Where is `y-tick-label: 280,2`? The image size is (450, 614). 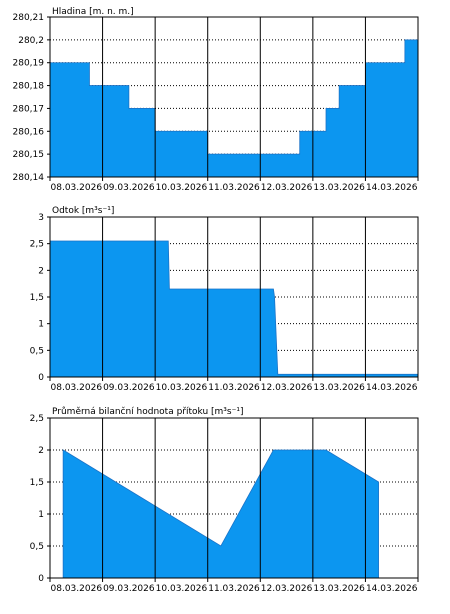
y-tick-label: 280,2 is located at coordinates (31, 41).